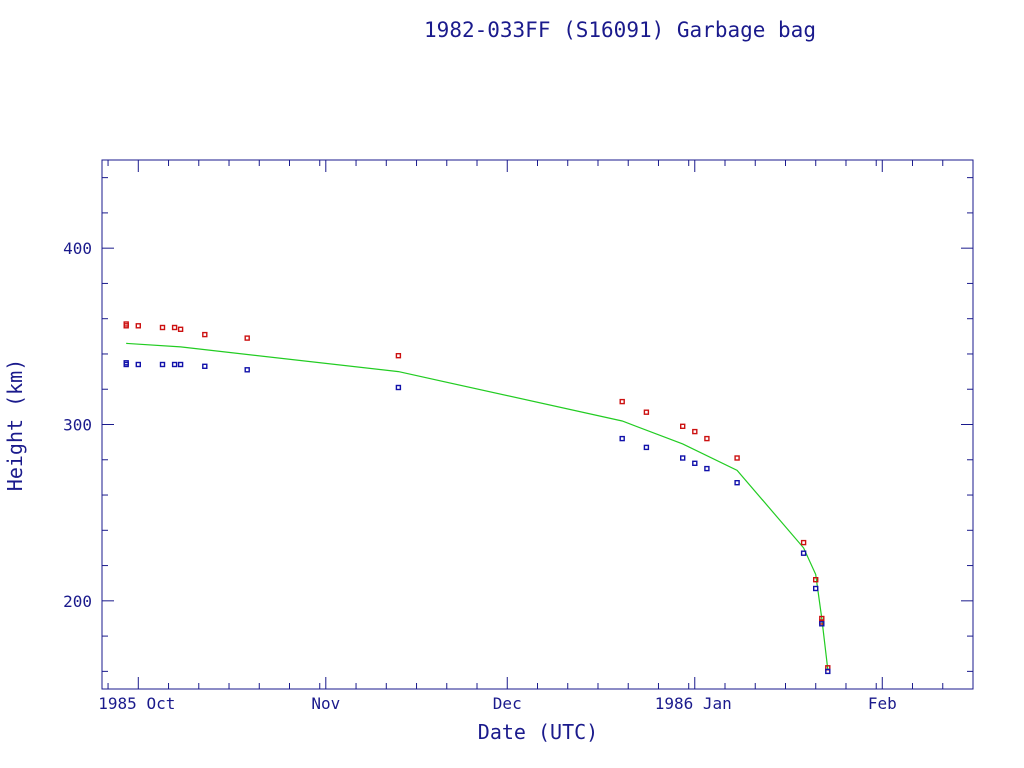 The width and height of the screenshot is (1024, 768). What do you see at coordinates (538, 732) in the screenshot?
I see `x-axis-label: Date (UTC)` at bounding box center [538, 732].